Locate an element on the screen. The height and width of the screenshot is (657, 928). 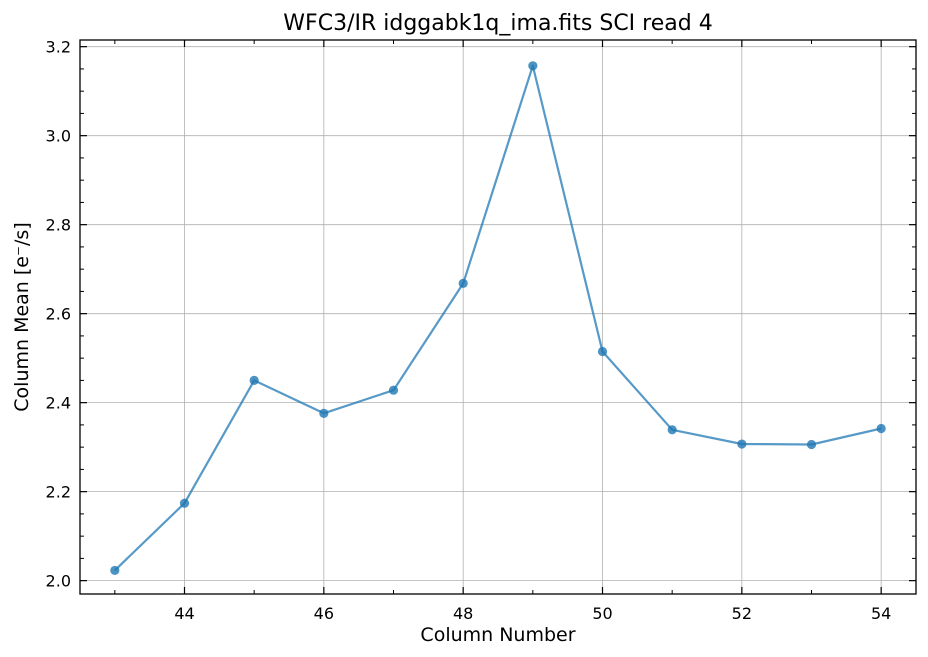
y-tick-label: 2.6 is located at coordinates (58, 314).